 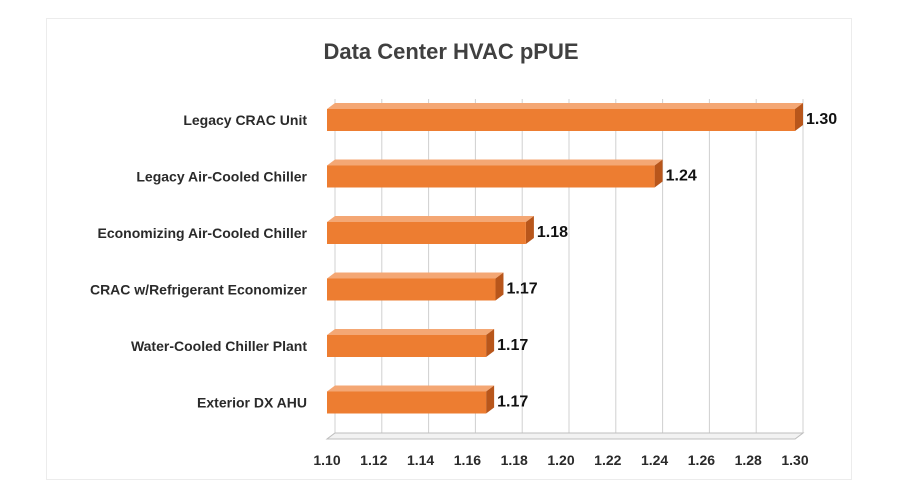 I want to click on x-tick-label: 1.28, so click(x=748, y=460).